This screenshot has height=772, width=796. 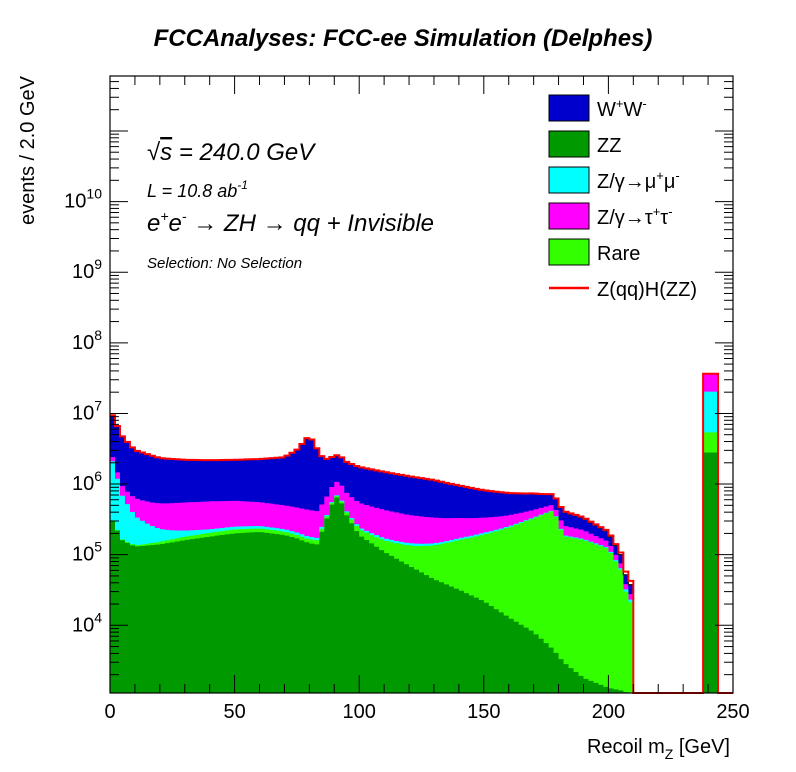 What do you see at coordinates (609, 146) in the screenshot?
I see `legend-label-zz: ZZ` at bounding box center [609, 146].